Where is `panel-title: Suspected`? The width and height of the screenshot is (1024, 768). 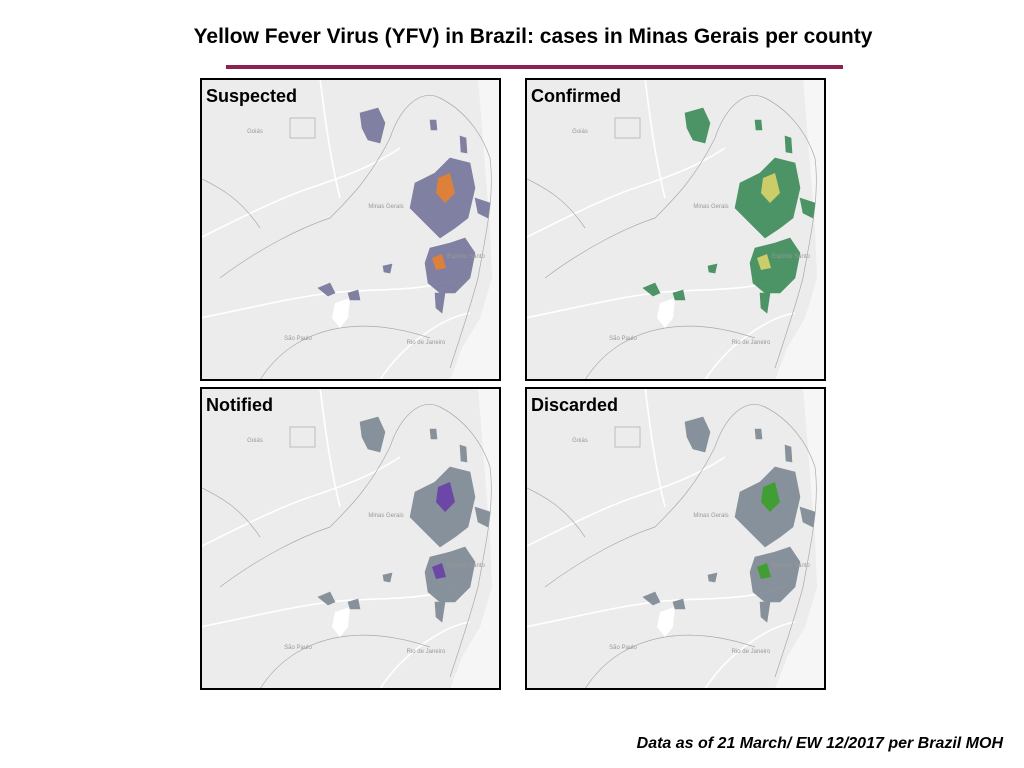
panel-title: Suspected is located at coordinates (251, 96).